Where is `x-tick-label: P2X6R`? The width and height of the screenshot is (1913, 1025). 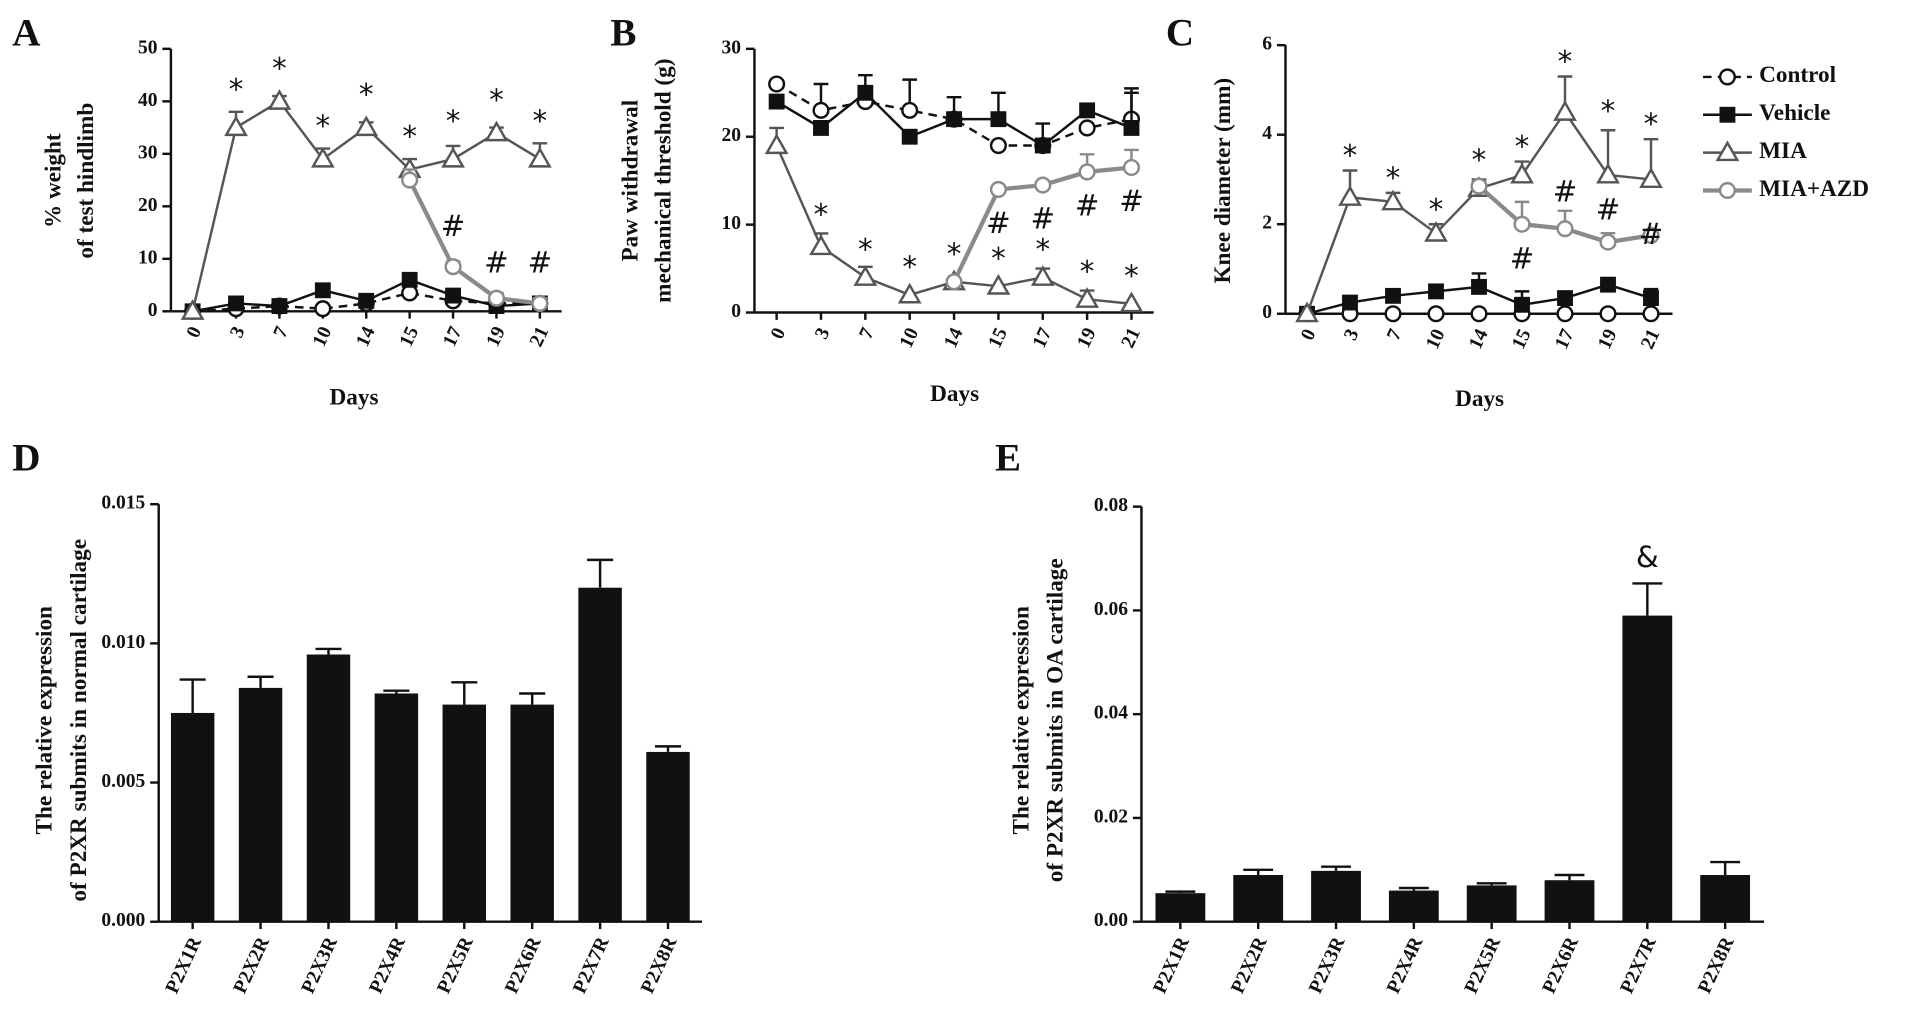 x-tick-label: P2X6R is located at coordinates (1561, 965).